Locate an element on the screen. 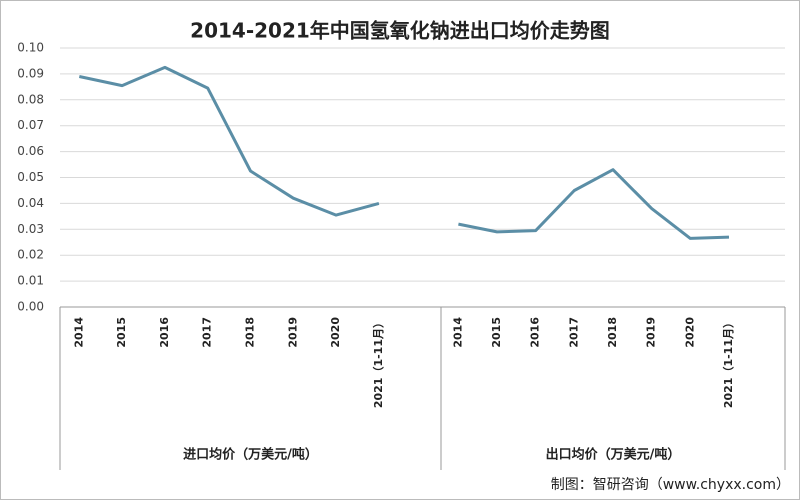 The image size is (800, 500). y-tick-label: 0.02 is located at coordinates (30, 255).